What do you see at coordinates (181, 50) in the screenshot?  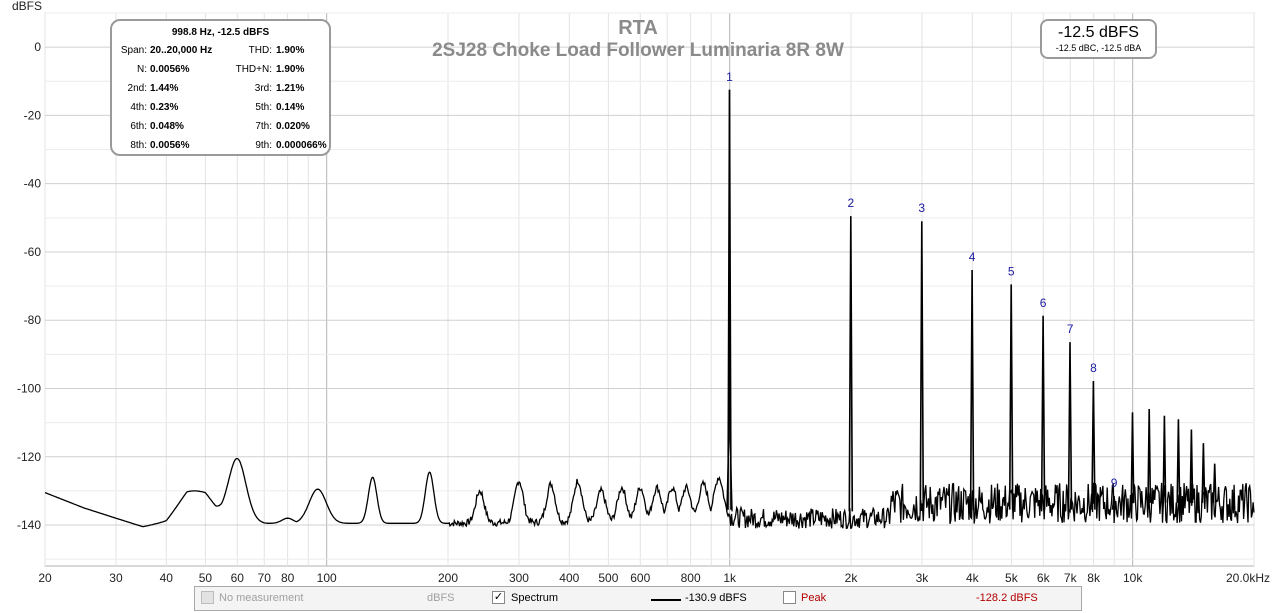 I see `stats-value: 20..20,000 Hz` at bounding box center [181, 50].